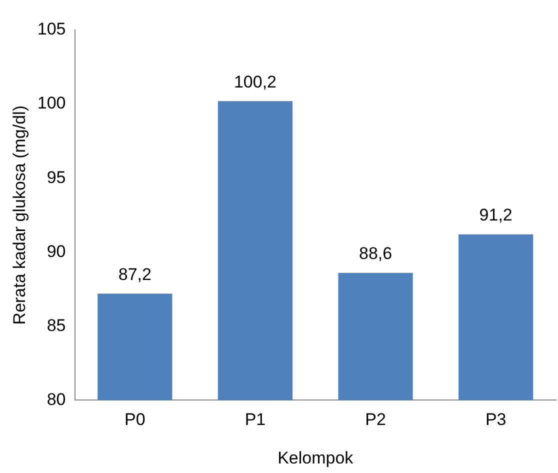 Image resolution: width=558 pixels, height=473 pixels. What do you see at coordinates (56, 325) in the screenshot?
I see `y-tick-label: 85` at bounding box center [56, 325].